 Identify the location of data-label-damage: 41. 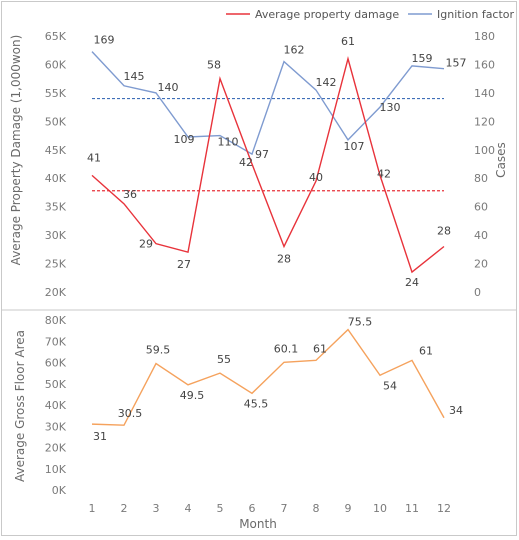
(94, 157).